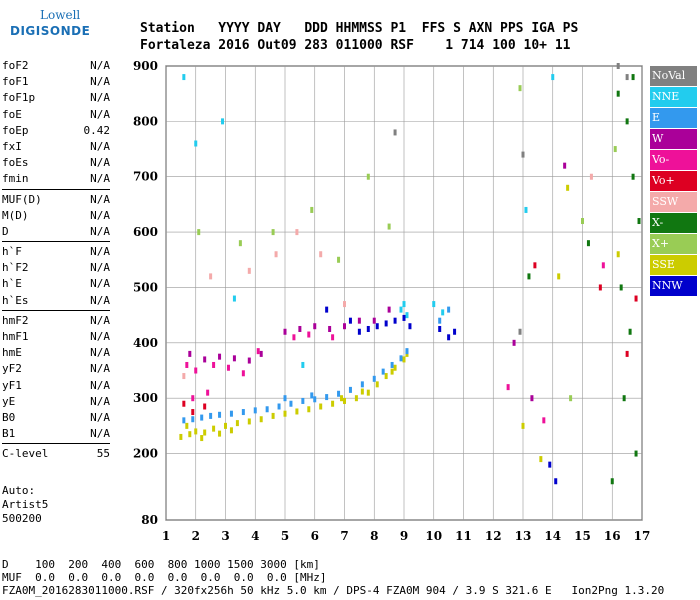 Image resolution: width=700 pixels, height=600 pixels. I want to click on param-name: h`F2, so click(15, 268).